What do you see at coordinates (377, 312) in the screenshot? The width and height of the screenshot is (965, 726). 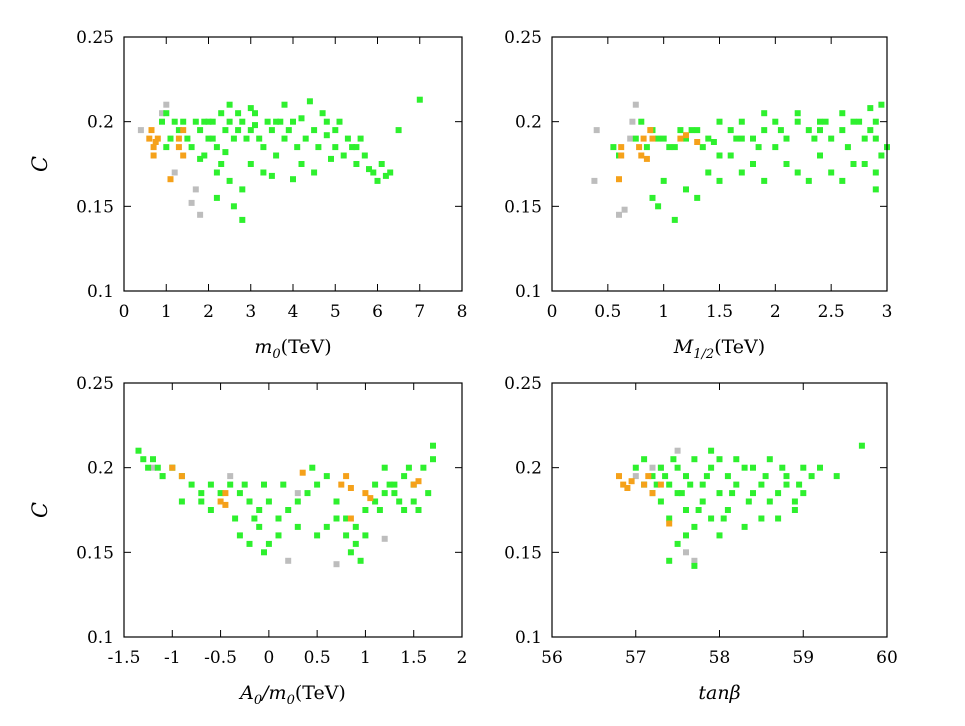 I see `x-tick-label: 6` at bounding box center [377, 312].